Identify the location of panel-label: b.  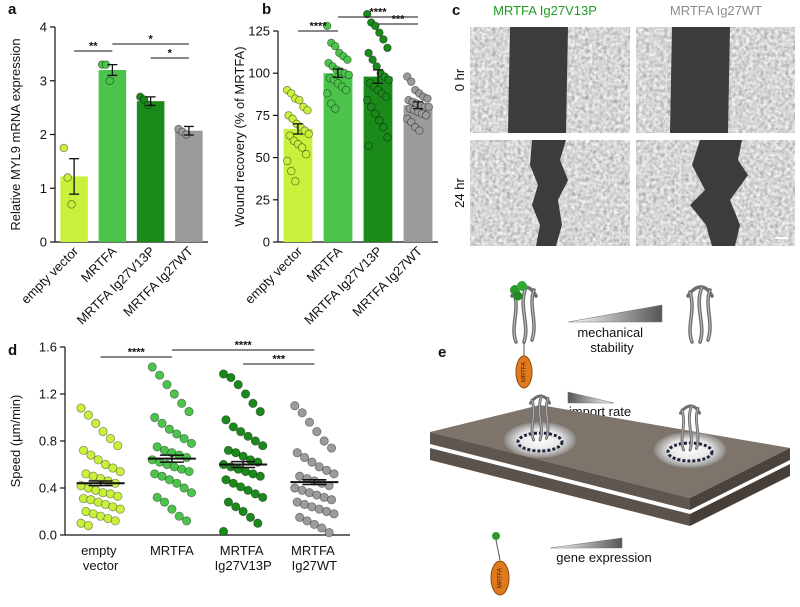
(266, 9).